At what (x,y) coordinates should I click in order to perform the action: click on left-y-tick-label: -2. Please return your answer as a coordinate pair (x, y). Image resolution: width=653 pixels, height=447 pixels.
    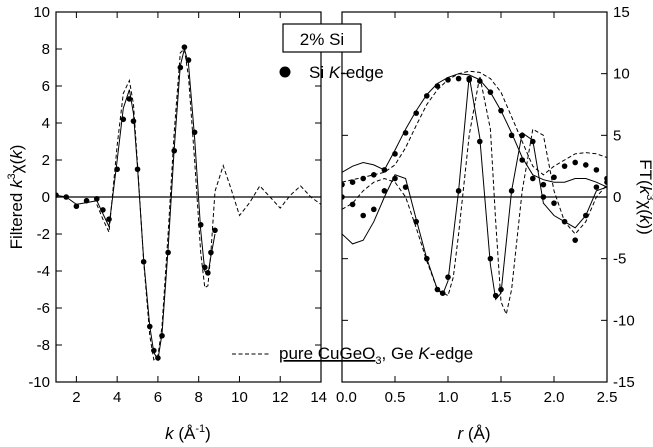
    Looking at the image, I should click on (43, 234).